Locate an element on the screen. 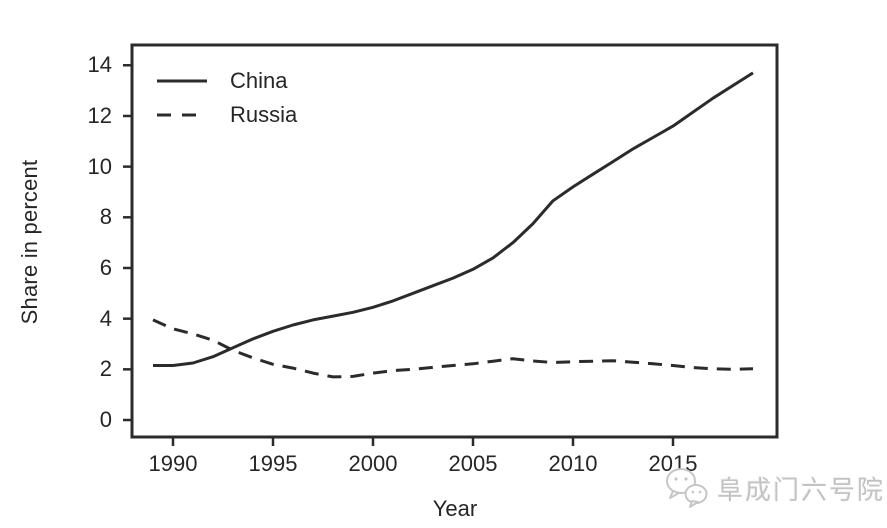  y-tick-label: 0 is located at coordinates (105, 420).